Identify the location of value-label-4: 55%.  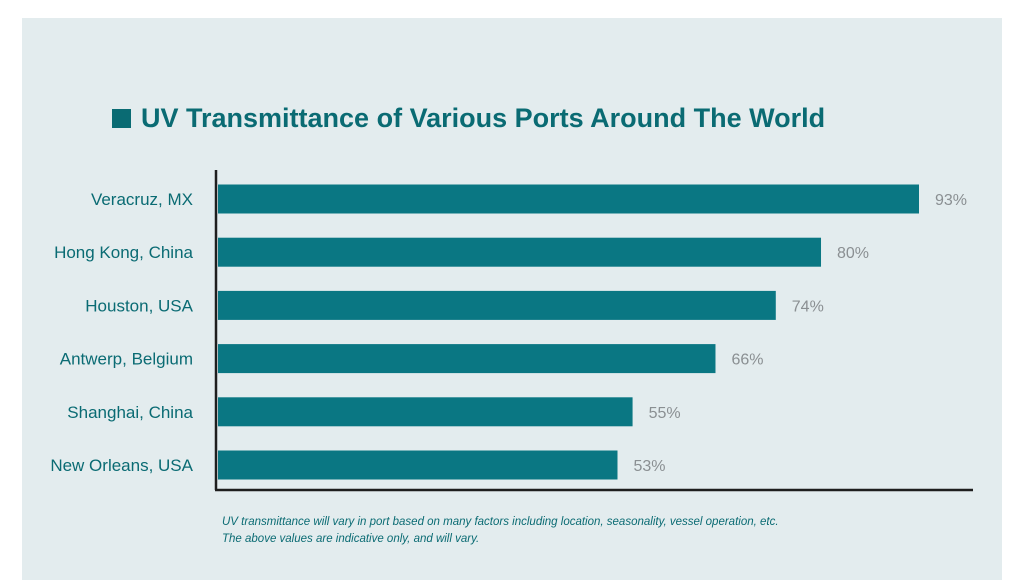
(665, 413).